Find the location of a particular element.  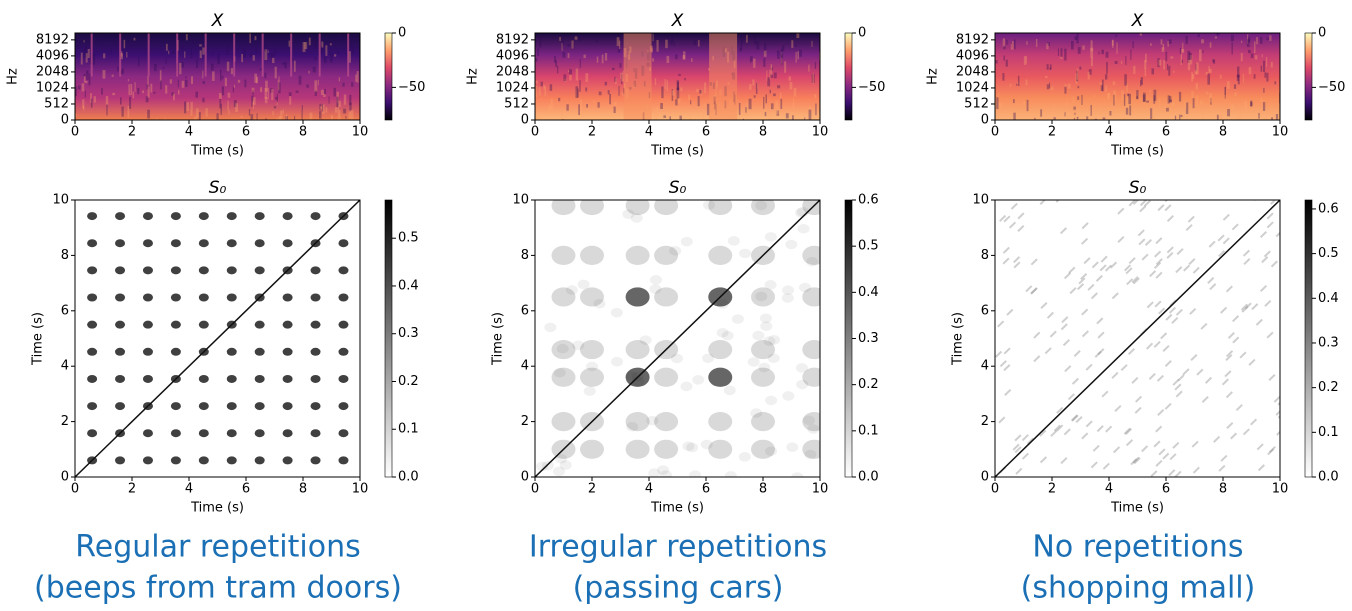

y-tick-label: 0 is located at coordinates (525, 120).